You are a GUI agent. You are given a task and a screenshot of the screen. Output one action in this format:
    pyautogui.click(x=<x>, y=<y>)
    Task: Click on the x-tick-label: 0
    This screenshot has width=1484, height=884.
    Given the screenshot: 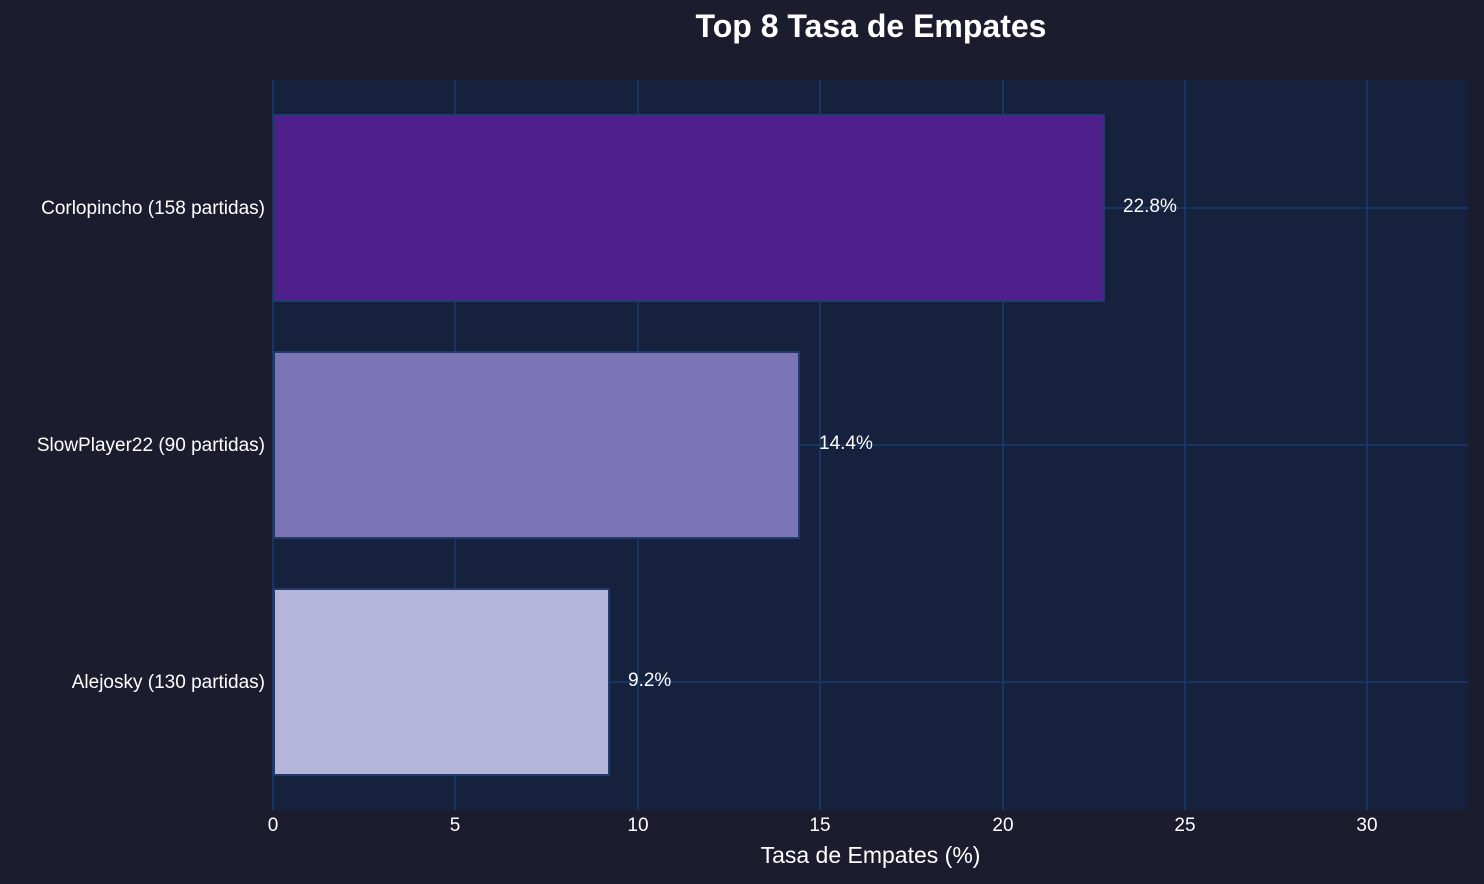 What is the action you would take?
    pyautogui.click(x=273, y=825)
    